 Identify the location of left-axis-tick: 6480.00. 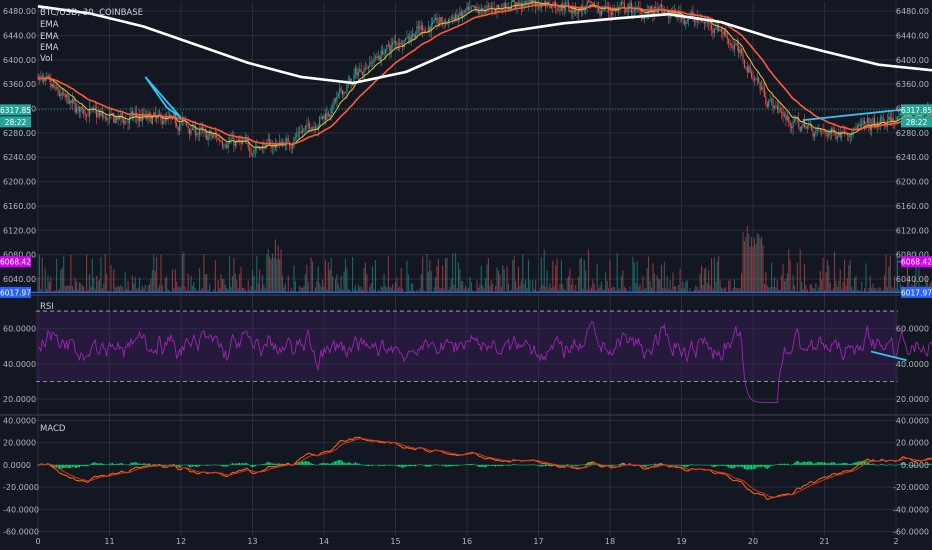
(19, 11).